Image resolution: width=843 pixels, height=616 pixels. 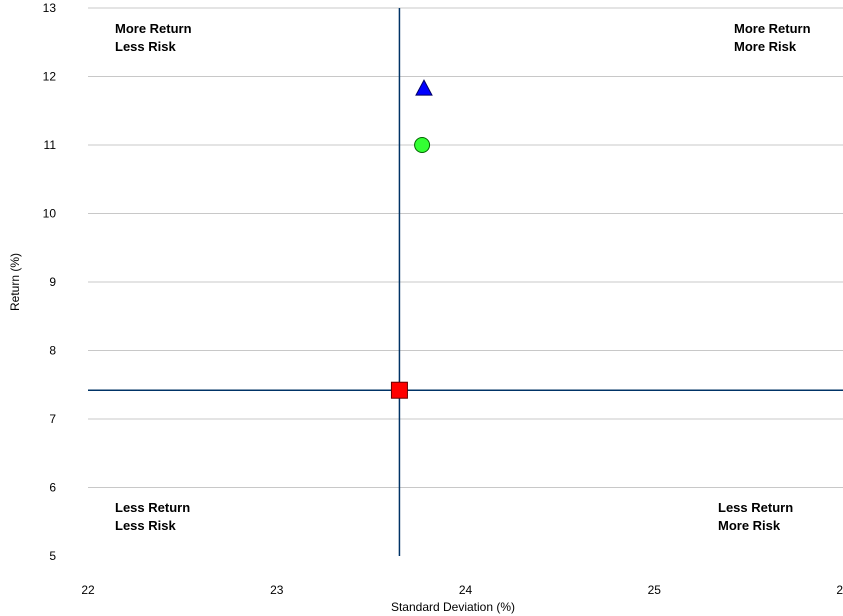 What do you see at coordinates (411, 239) in the screenshot?
I see `data-points` at bounding box center [411, 239].